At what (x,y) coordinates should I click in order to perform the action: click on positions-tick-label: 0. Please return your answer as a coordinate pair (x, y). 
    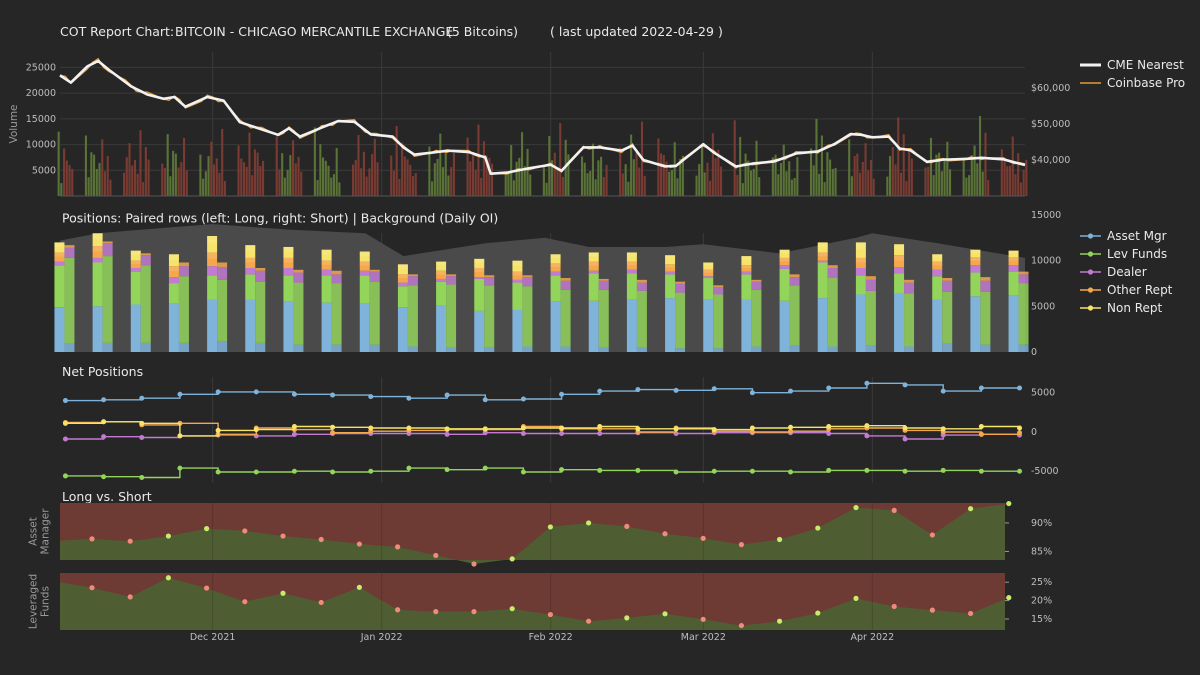
    Looking at the image, I should click on (1034, 352).